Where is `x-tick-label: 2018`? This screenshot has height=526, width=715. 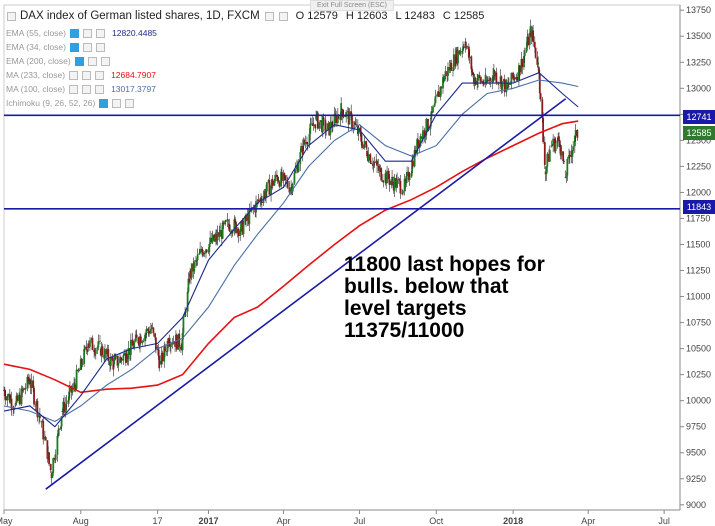 x-tick-label: 2018 is located at coordinates (513, 521).